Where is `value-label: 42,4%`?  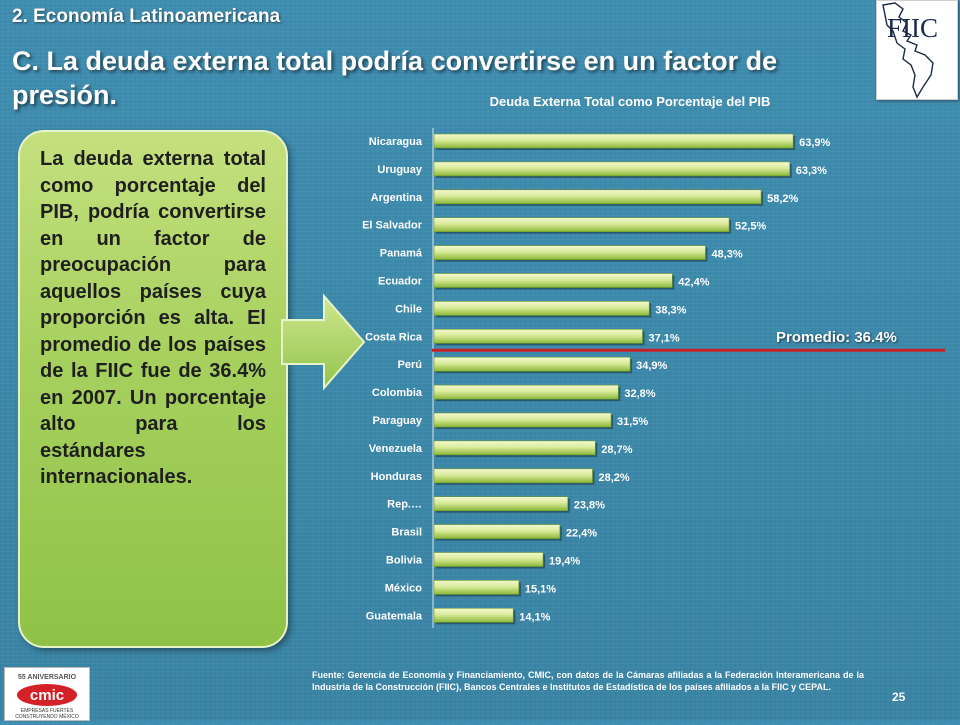 value-label: 42,4% is located at coordinates (693, 283).